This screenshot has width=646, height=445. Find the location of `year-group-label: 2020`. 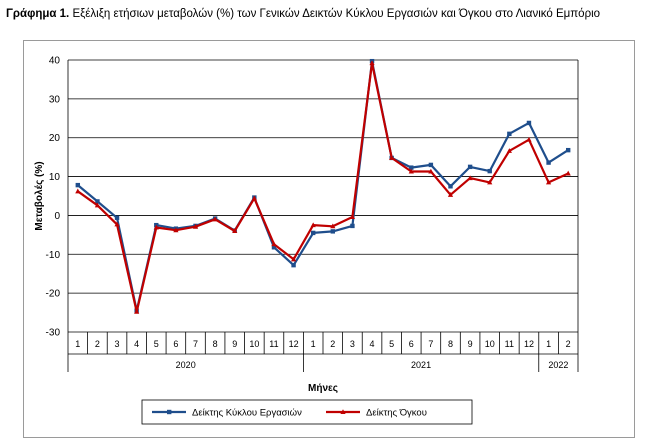

year-group-label: 2020 is located at coordinates (186, 365).